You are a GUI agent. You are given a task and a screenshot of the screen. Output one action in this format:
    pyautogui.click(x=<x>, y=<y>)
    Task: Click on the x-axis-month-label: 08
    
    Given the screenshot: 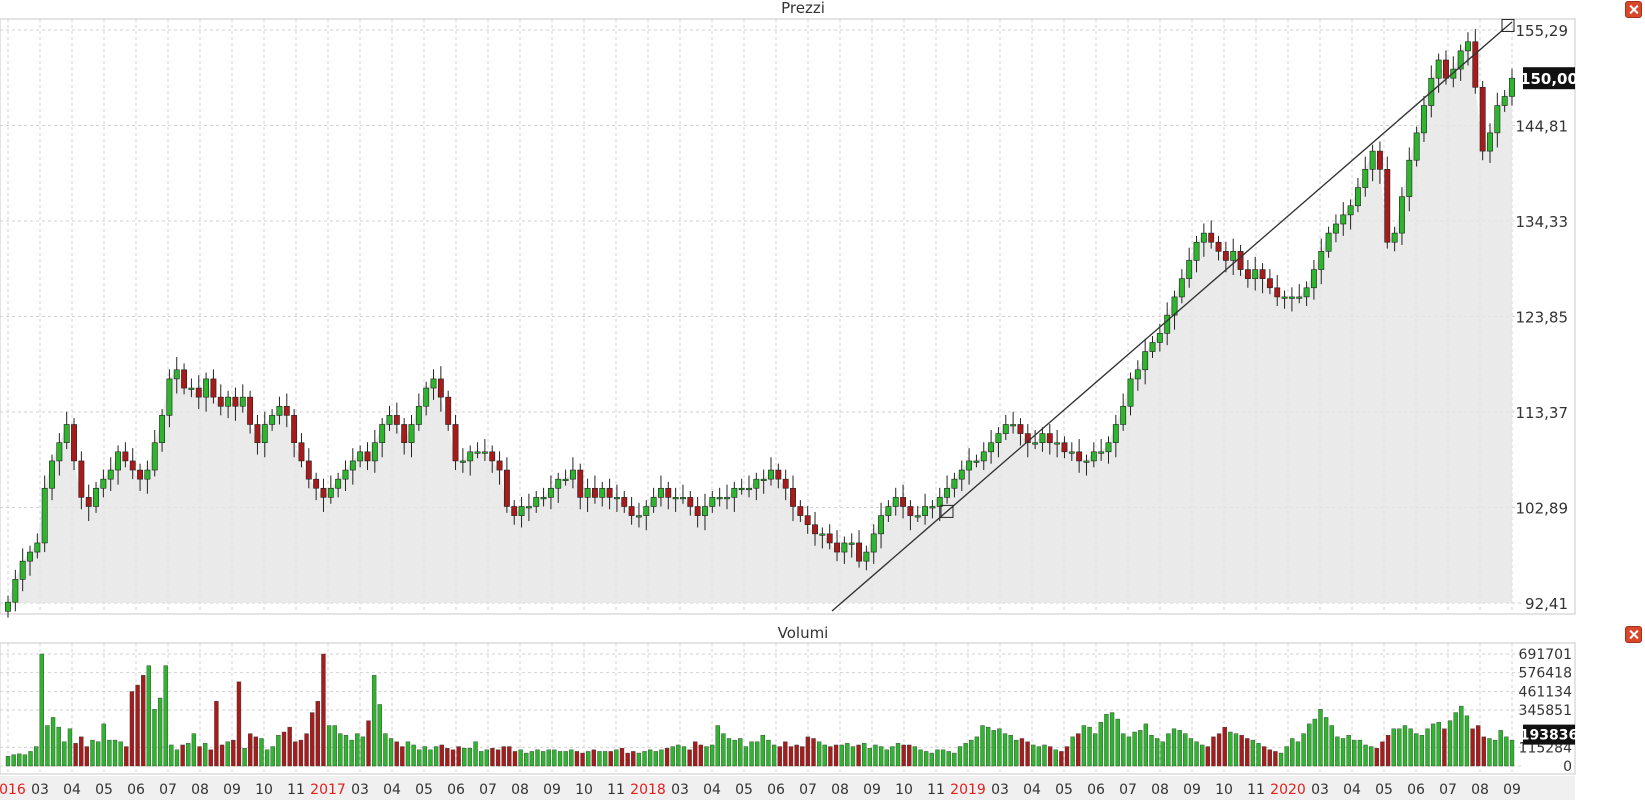 What is the action you would take?
    pyautogui.click(x=1480, y=790)
    